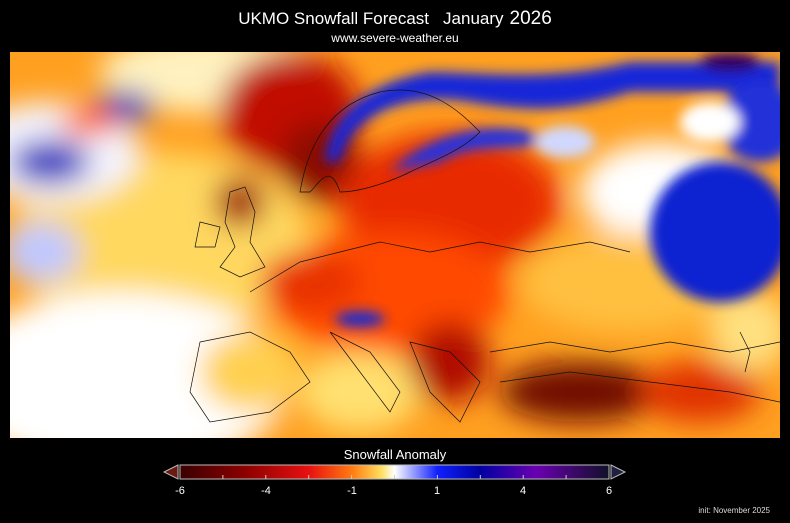  I want to click on title-year: 2026, so click(530, 18).